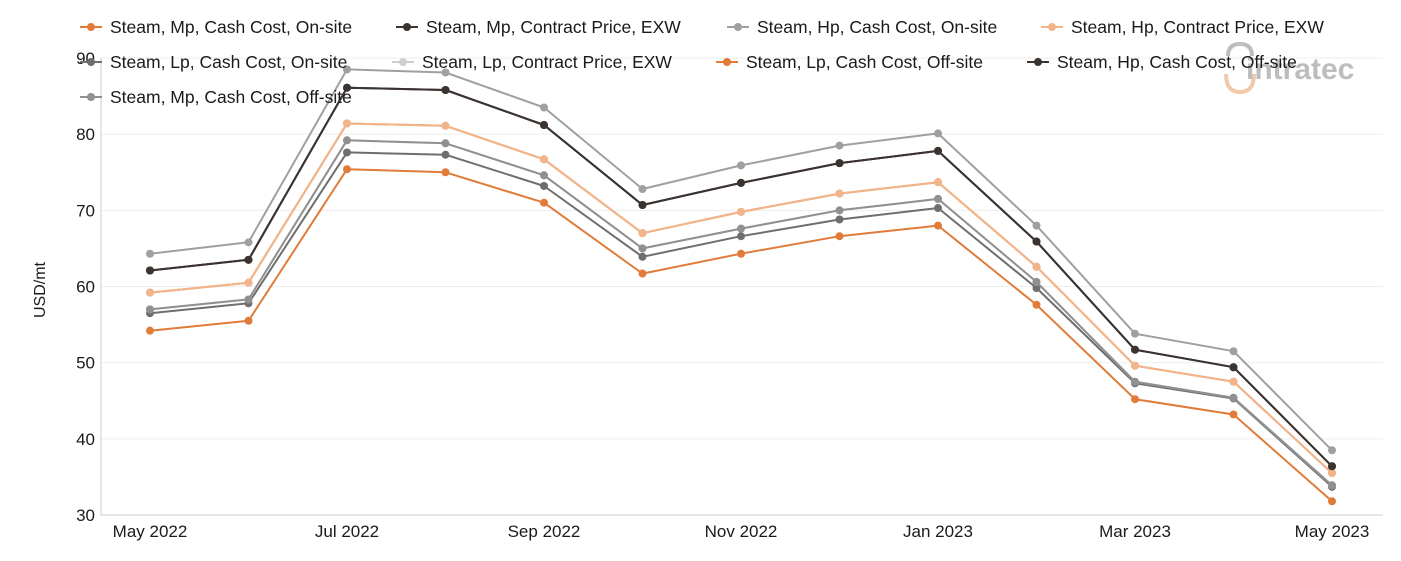 This screenshot has height=561, width=1401. Describe the element at coordinates (85, 210) in the screenshot. I see `y-tick-label: 70` at that location.